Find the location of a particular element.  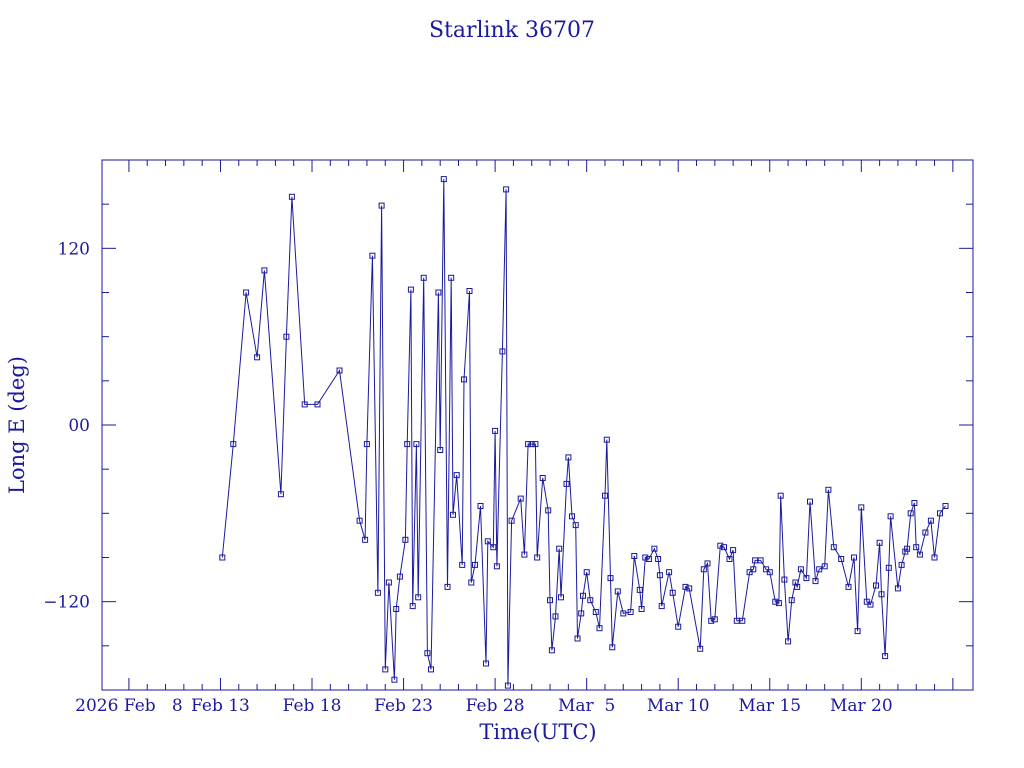

x-tick-label: Mar 10 is located at coordinates (678, 706).